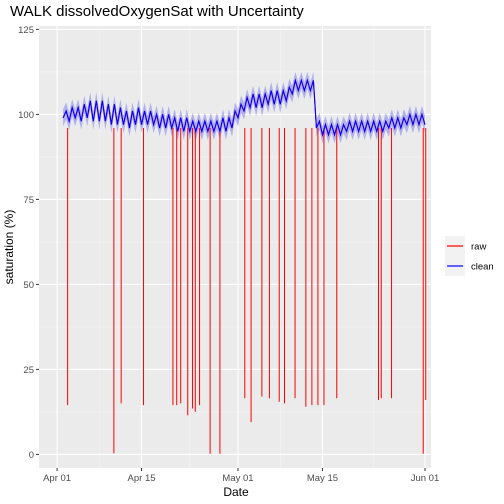  Describe the element at coordinates (482, 267) in the screenshot. I see `legend-label-clean: clean` at that location.